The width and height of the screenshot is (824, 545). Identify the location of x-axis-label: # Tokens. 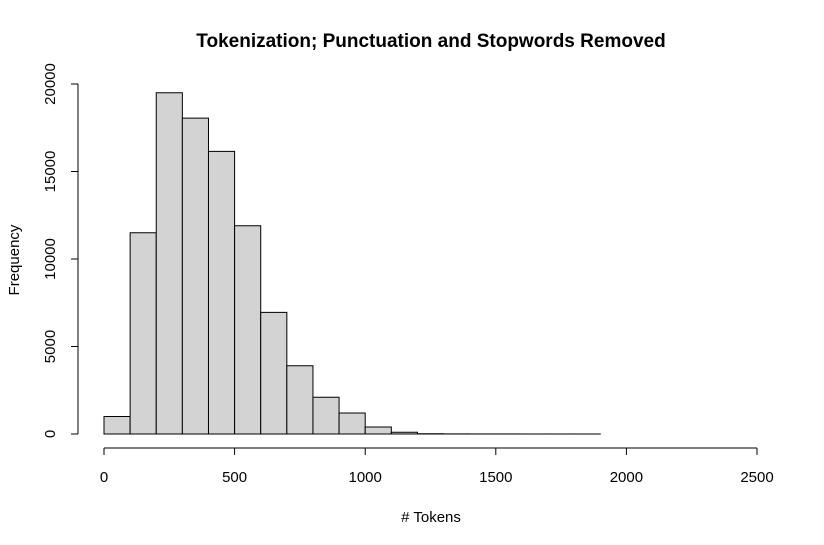
(431, 517).